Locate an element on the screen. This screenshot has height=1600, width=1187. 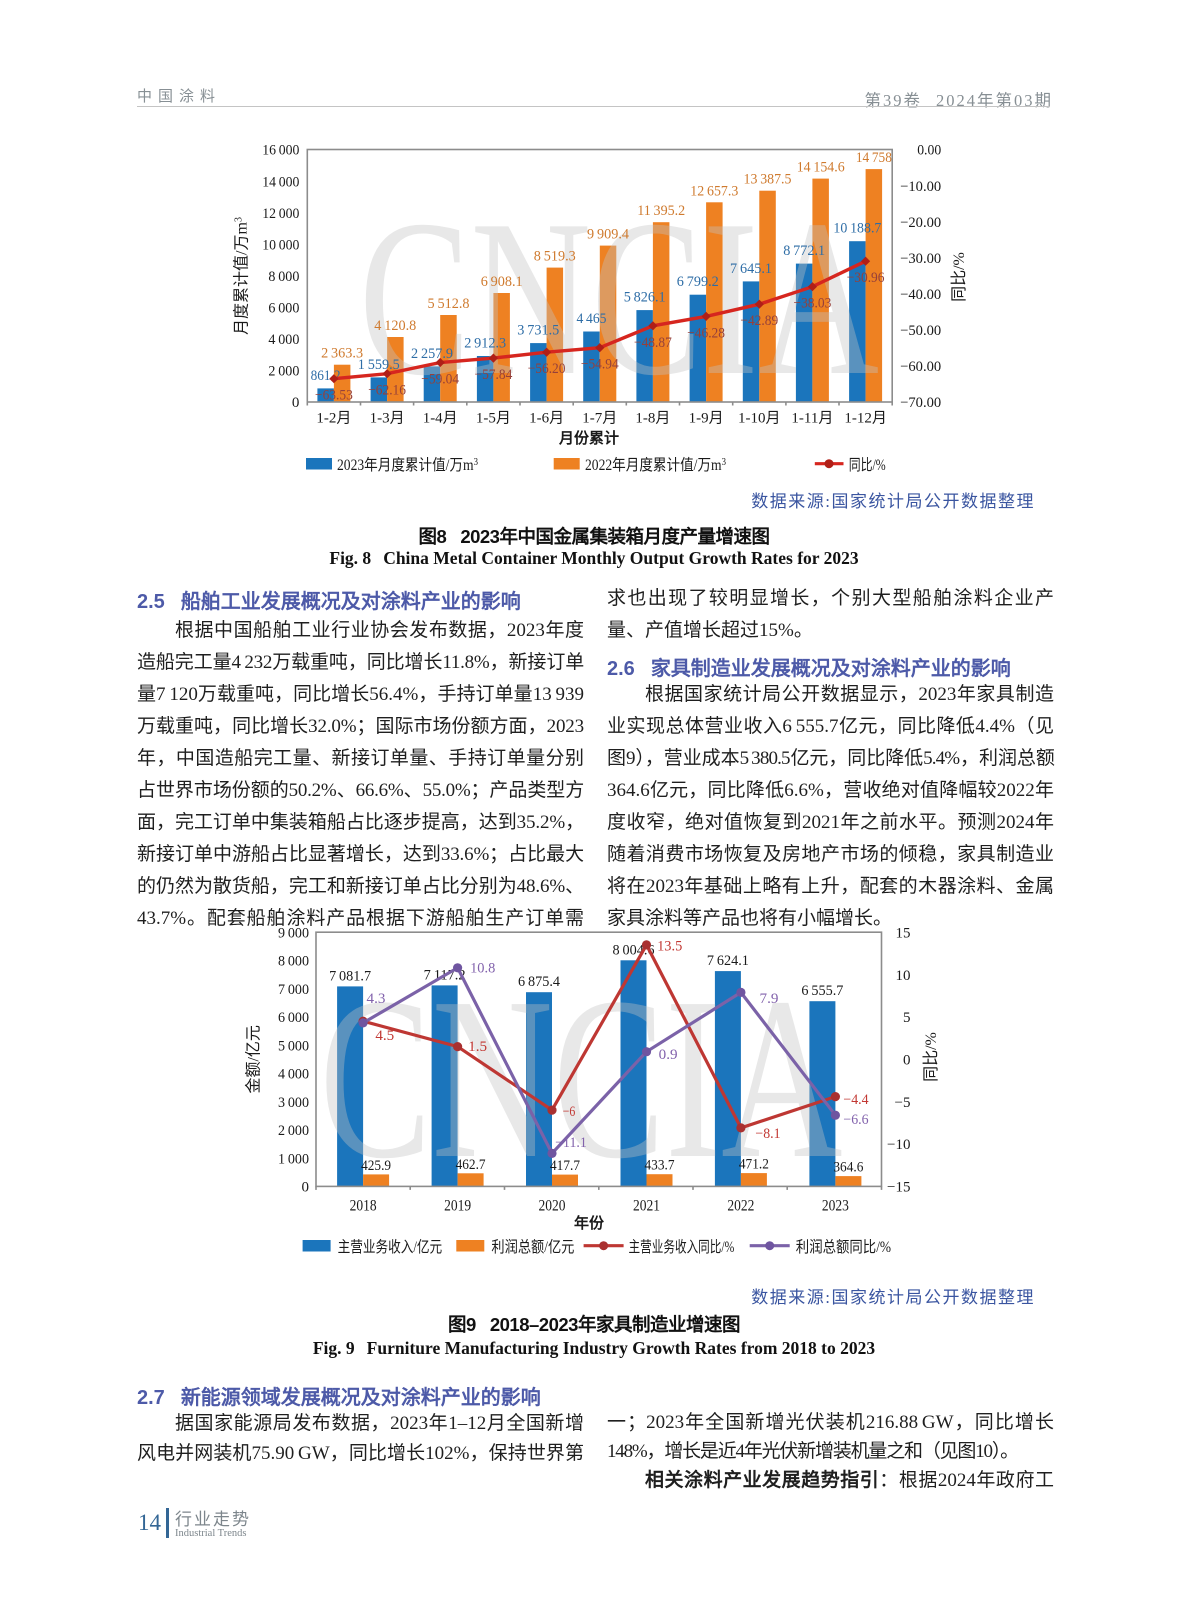
svg-text: 6 875.4 is located at coordinates (539, 982).